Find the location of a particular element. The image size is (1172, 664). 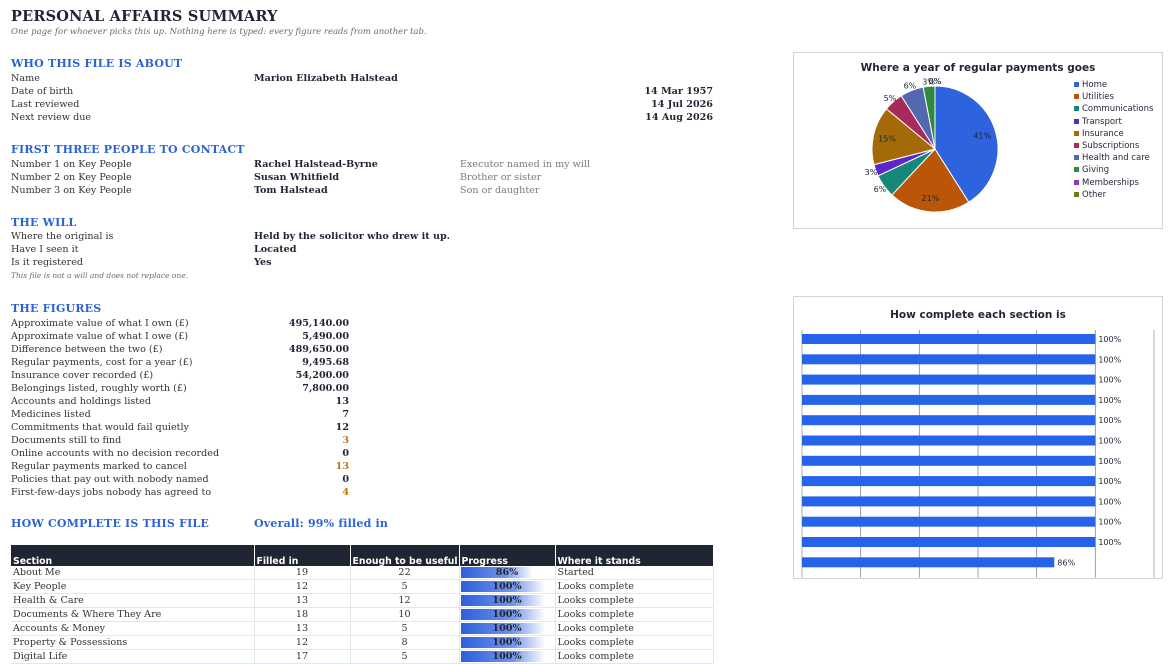

figure-label: Policies that pay out with nobody named is located at coordinates (110, 479).